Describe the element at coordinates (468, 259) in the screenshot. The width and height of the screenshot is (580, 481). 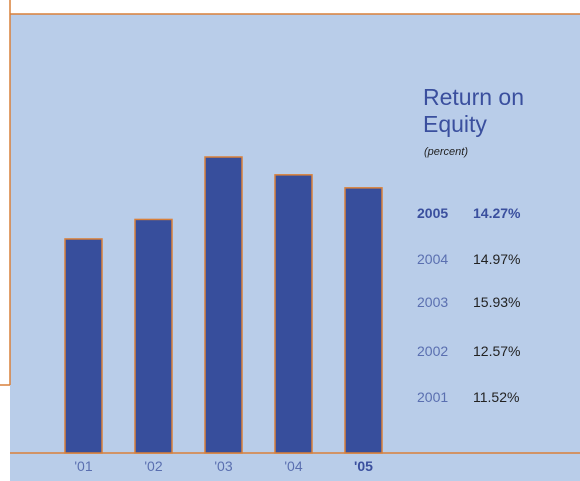
I see `legend-row: 2004 14.97%` at that location.